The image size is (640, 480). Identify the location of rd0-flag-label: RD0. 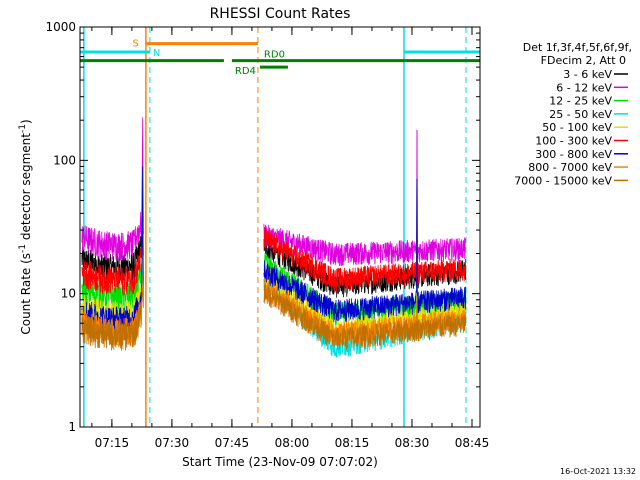
(274, 55).